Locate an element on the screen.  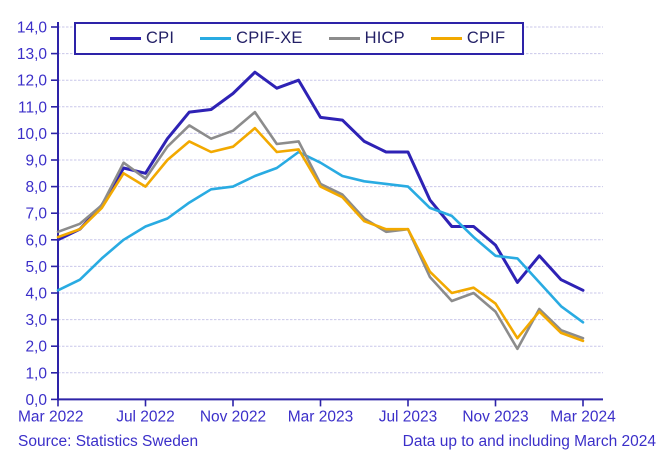
legend-label: CPIF-XE is located at coordinates (269, 38).